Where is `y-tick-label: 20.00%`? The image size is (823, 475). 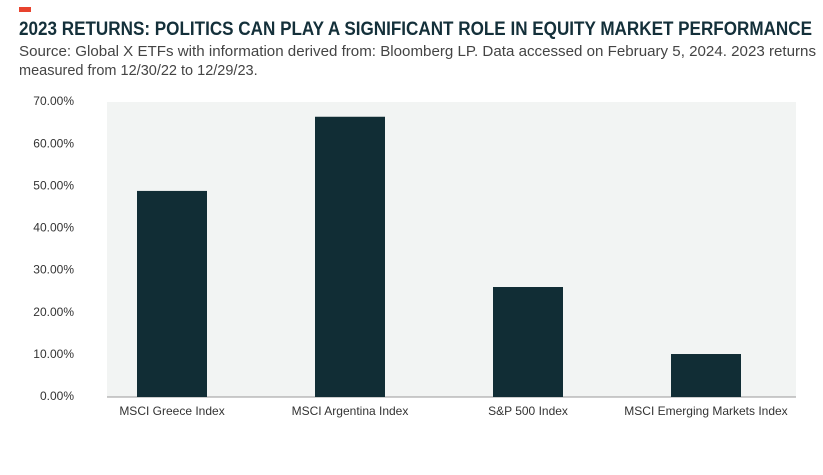 y-tick-label: 20.00% is located at coordinates (53, 312).